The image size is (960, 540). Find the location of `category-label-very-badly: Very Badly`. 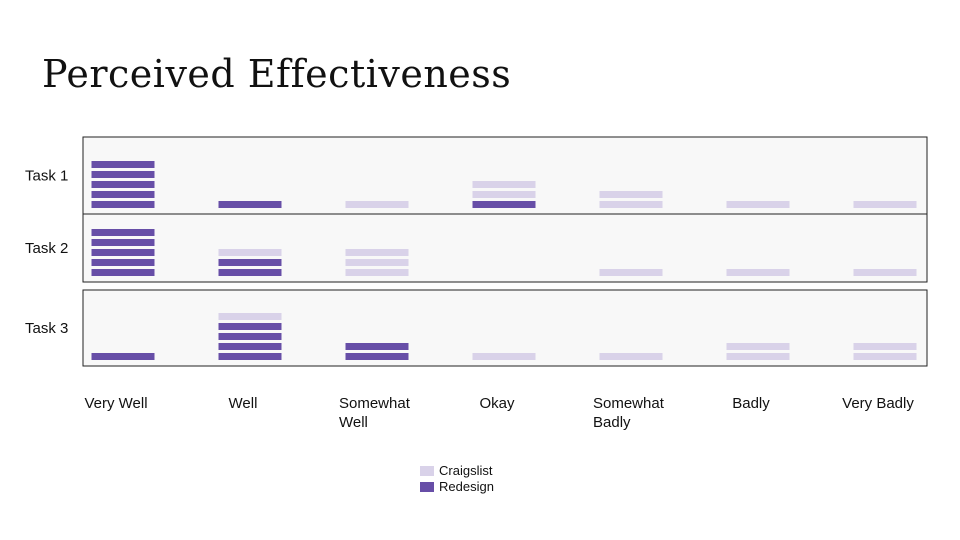

category-label-very-badly: Very Badly is located at coordinates (878, 403).